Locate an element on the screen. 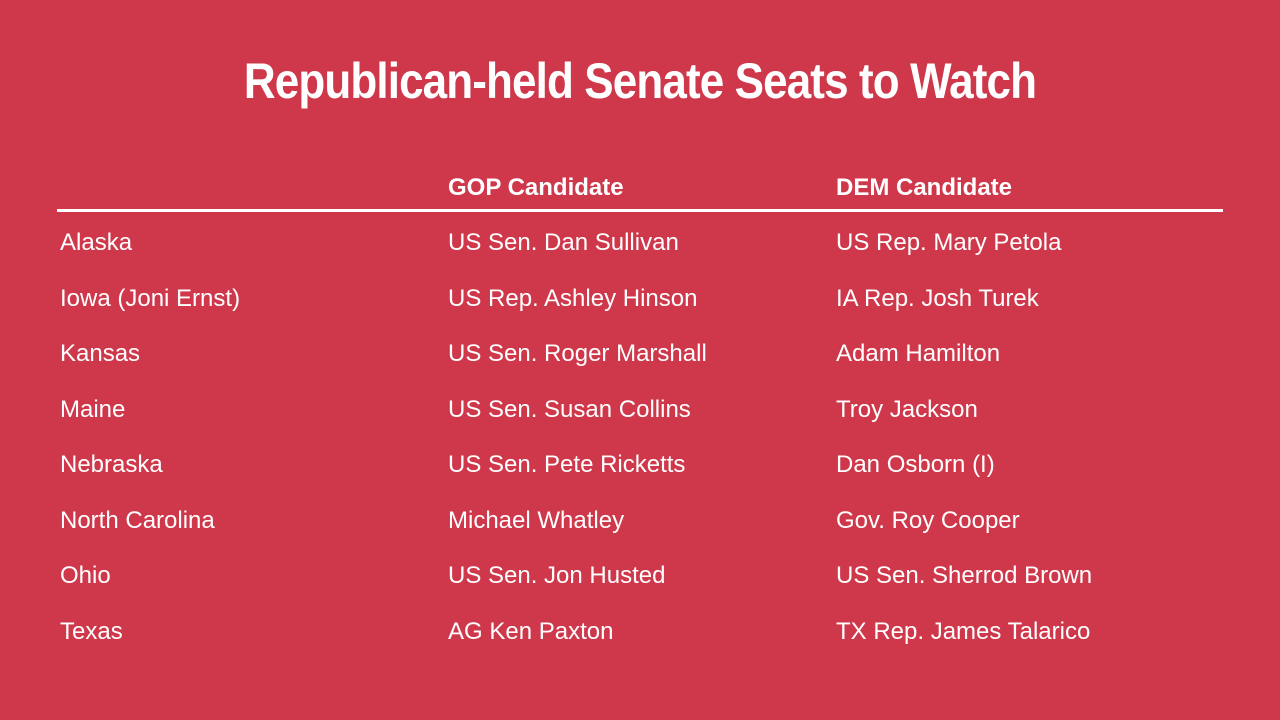  state: Iowa (Joni Ernst) is located at coordinates (150, 298).